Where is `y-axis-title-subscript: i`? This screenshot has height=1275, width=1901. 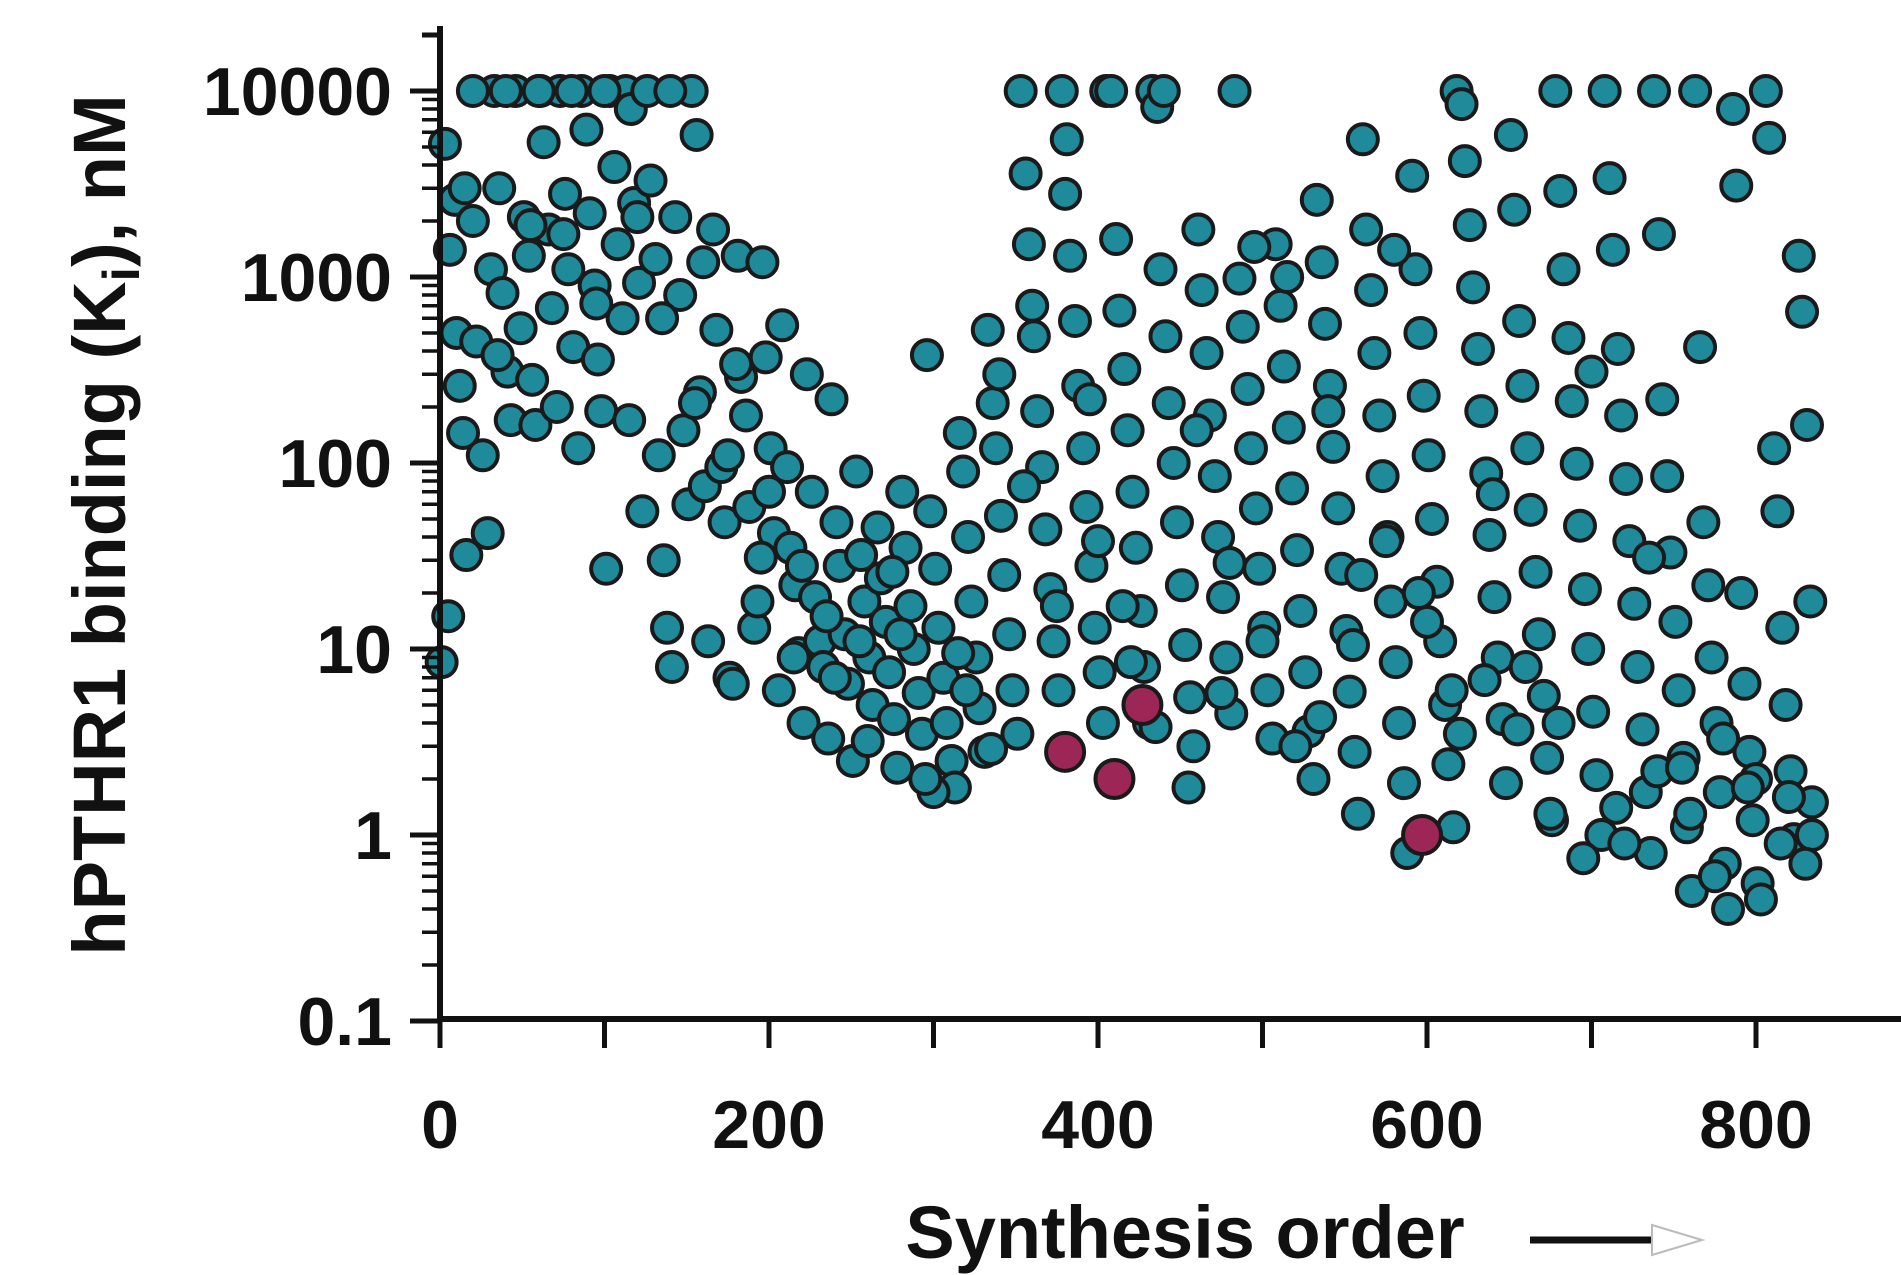 y-axis-title-subscript: i is located at coordinates (122, 274).